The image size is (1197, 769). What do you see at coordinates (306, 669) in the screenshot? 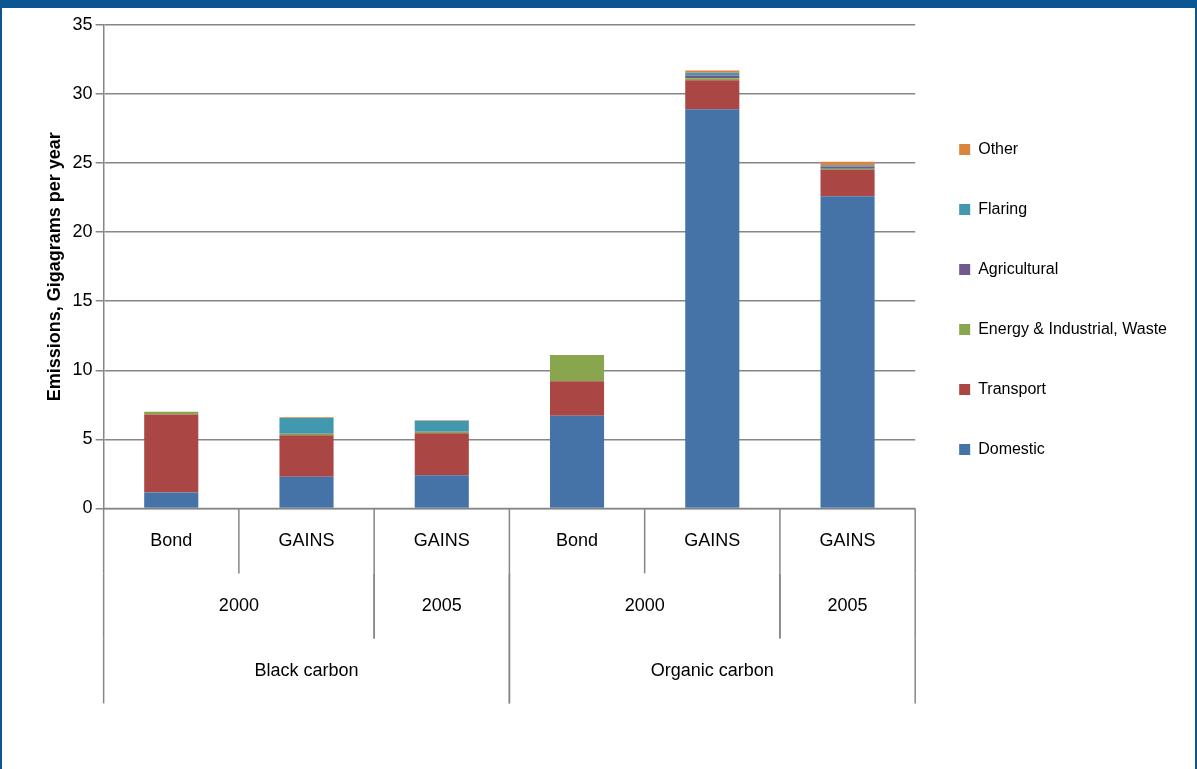
I see `text: Black carbon` at bounding box center [306, 669].